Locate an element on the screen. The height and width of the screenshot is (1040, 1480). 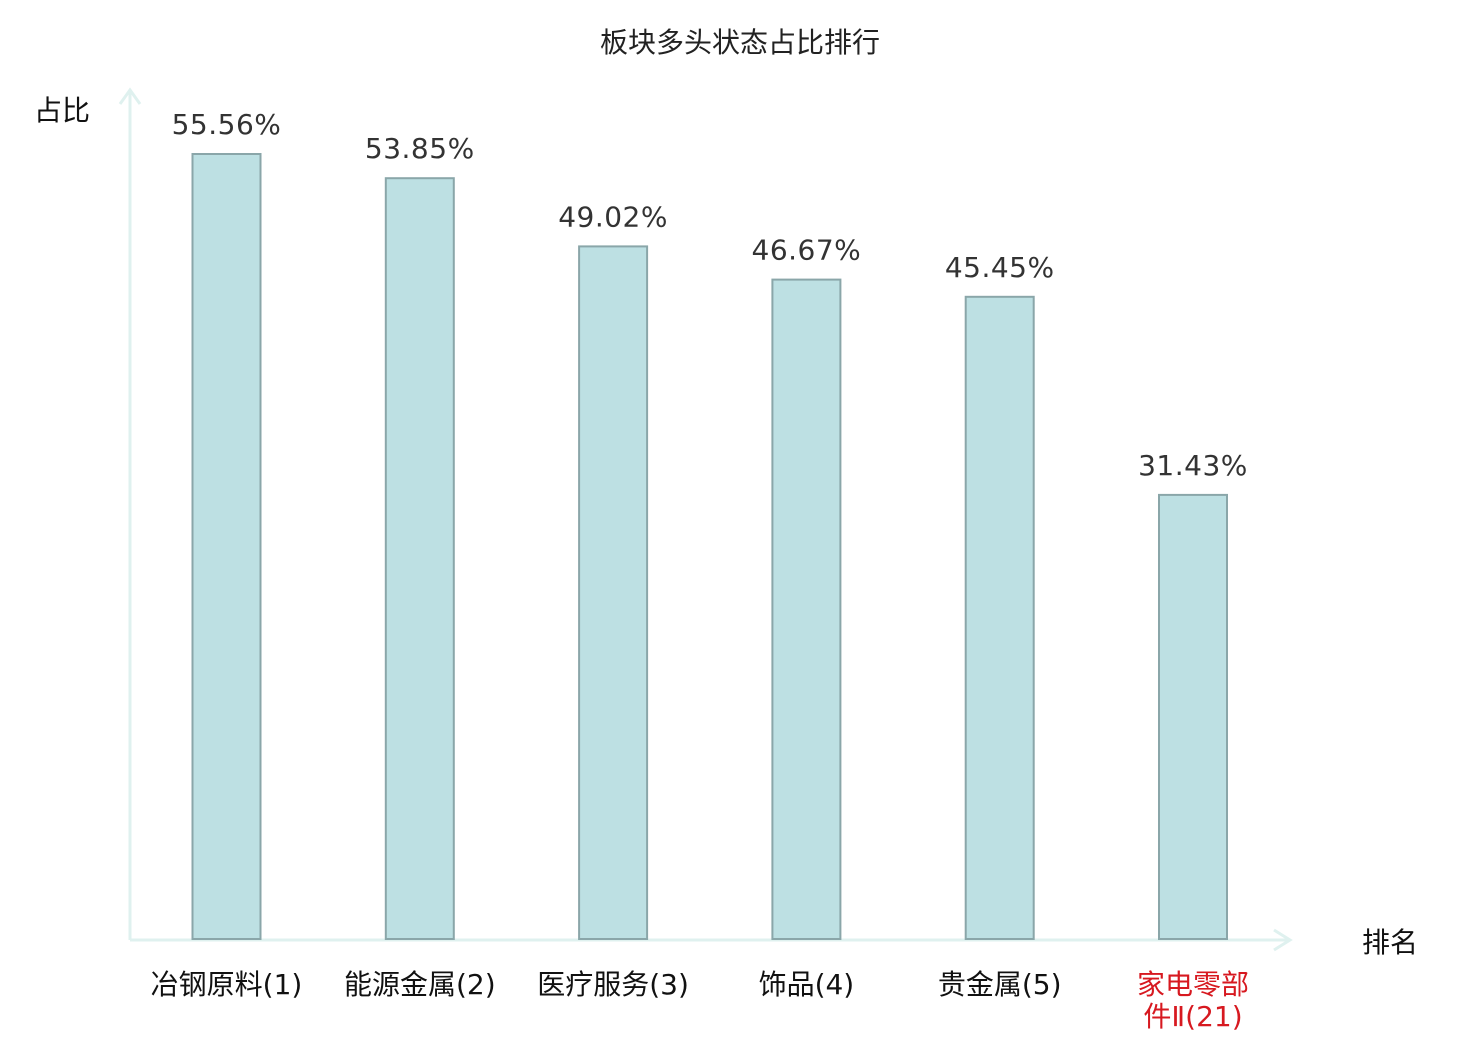
bar-value-label-5: 45.45% is located at coordinates (1000, 267).